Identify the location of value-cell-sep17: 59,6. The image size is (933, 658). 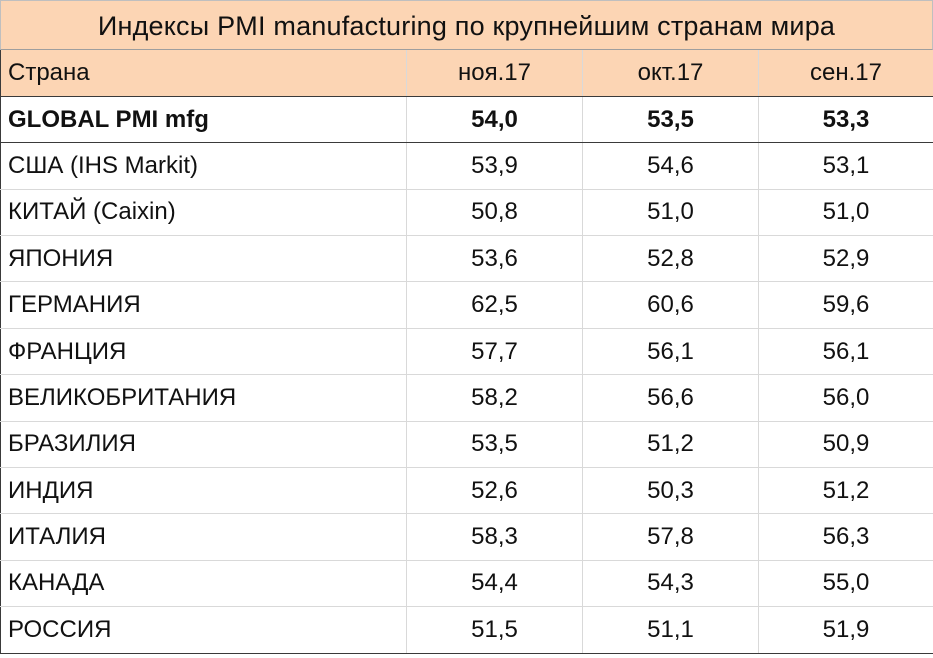
(845, 305).